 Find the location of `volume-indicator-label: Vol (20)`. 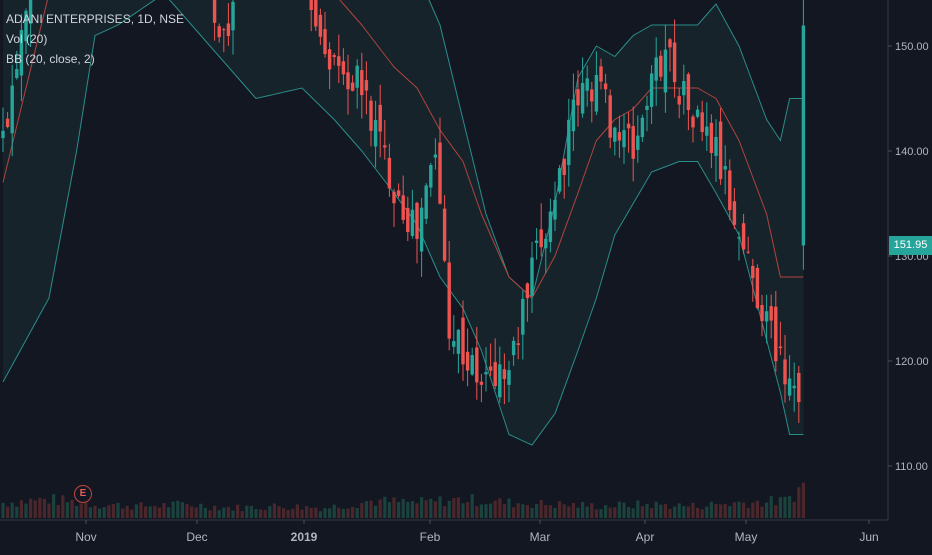

volume-indicator-label: Vol (20) is located at coordinates (27, 39).